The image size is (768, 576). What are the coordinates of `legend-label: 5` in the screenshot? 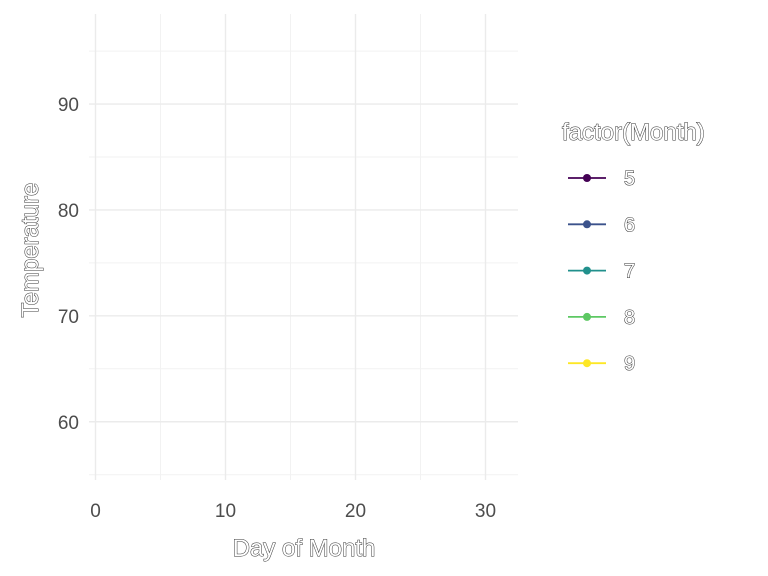 It's located at (629, 179).